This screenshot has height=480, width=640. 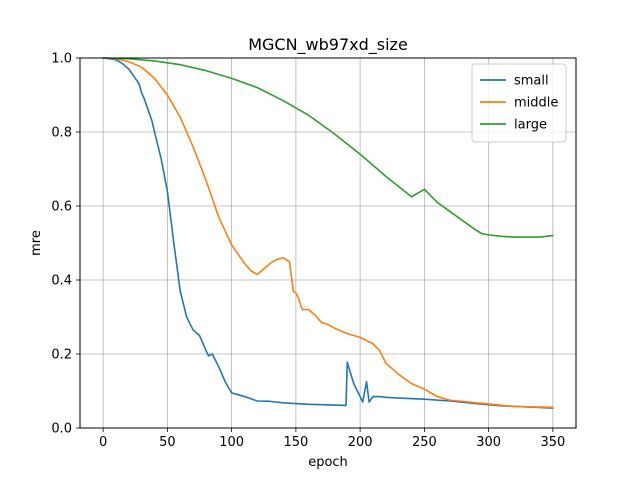 I want to click on legend: small middle large, so click(x=519, y=103).